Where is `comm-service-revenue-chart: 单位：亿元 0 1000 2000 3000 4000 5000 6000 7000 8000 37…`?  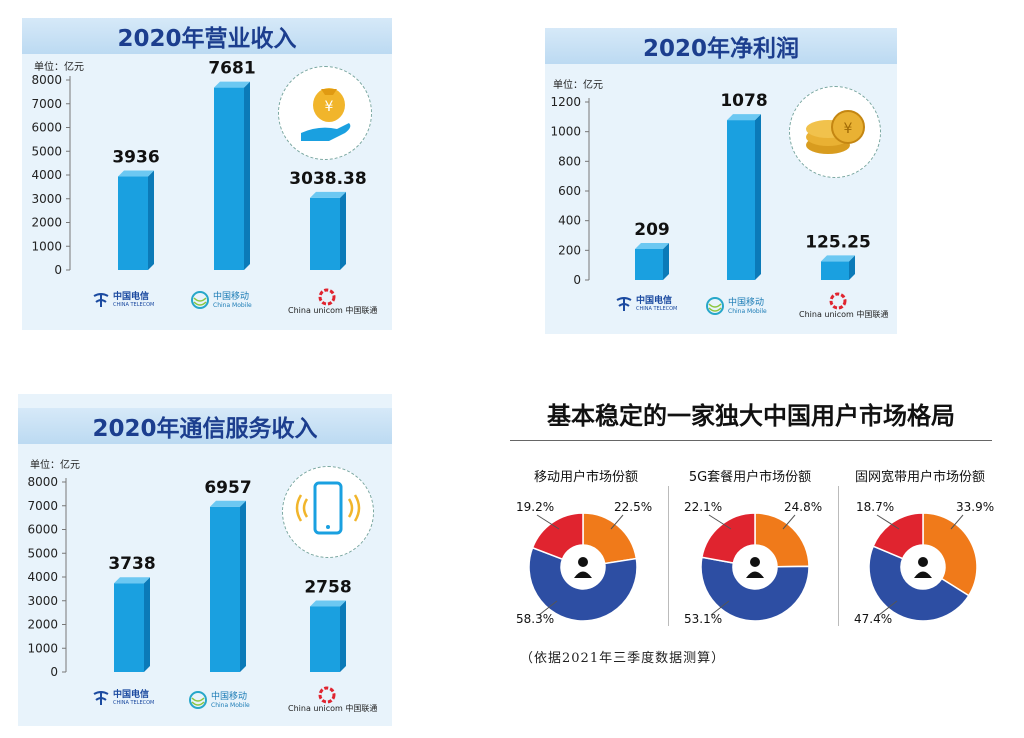
comm-service-revenue-chart: 单位：亿元 0 1000 2000 3000 4000 5000 6000 7000 8000 37… is located at coordinates (189, 568).